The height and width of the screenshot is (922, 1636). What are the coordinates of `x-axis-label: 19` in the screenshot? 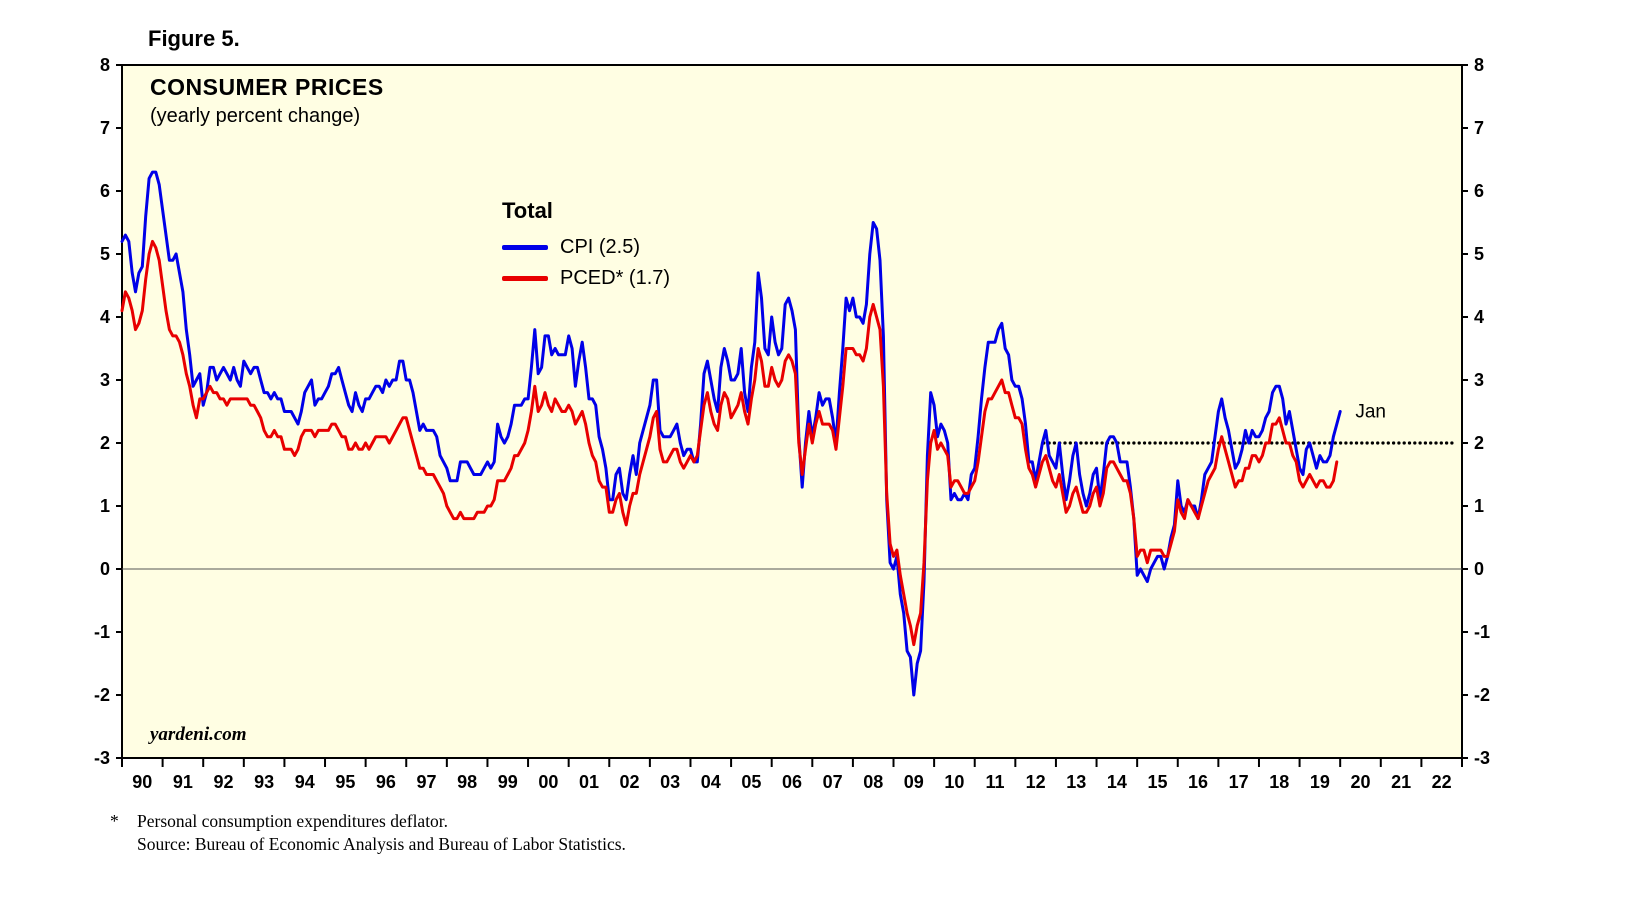 It's located at (1320, 782).